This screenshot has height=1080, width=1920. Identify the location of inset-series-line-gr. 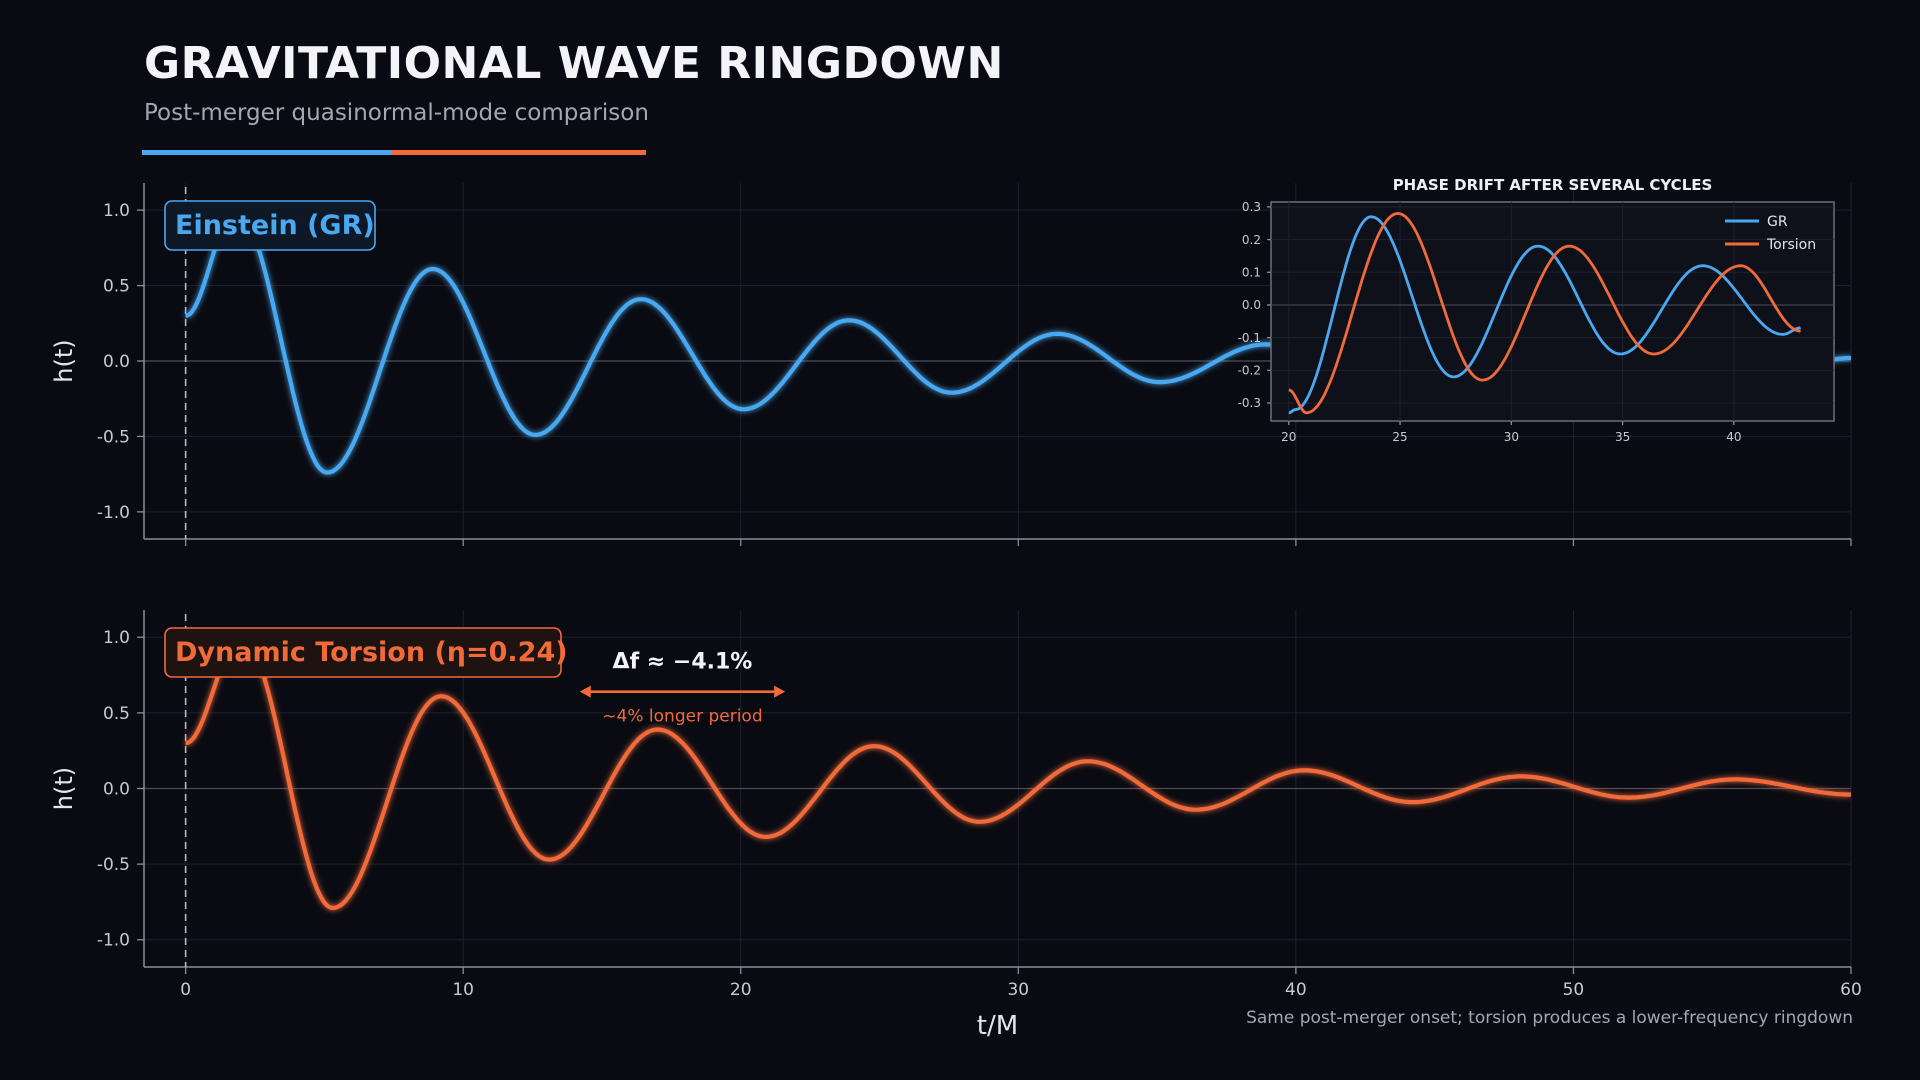
(1544, 315).